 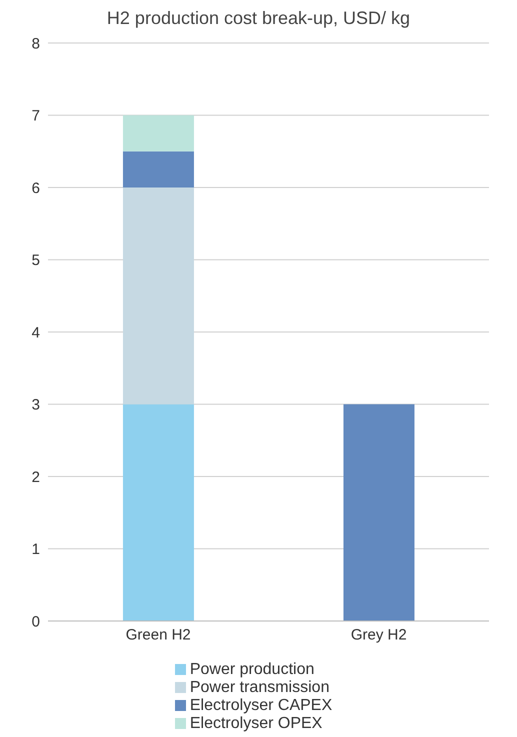 What do you see at coordinates (256, 723) in the screenshot?
I see `legend-label: Electrolyser OPEX` at bounding box center [256, 723].